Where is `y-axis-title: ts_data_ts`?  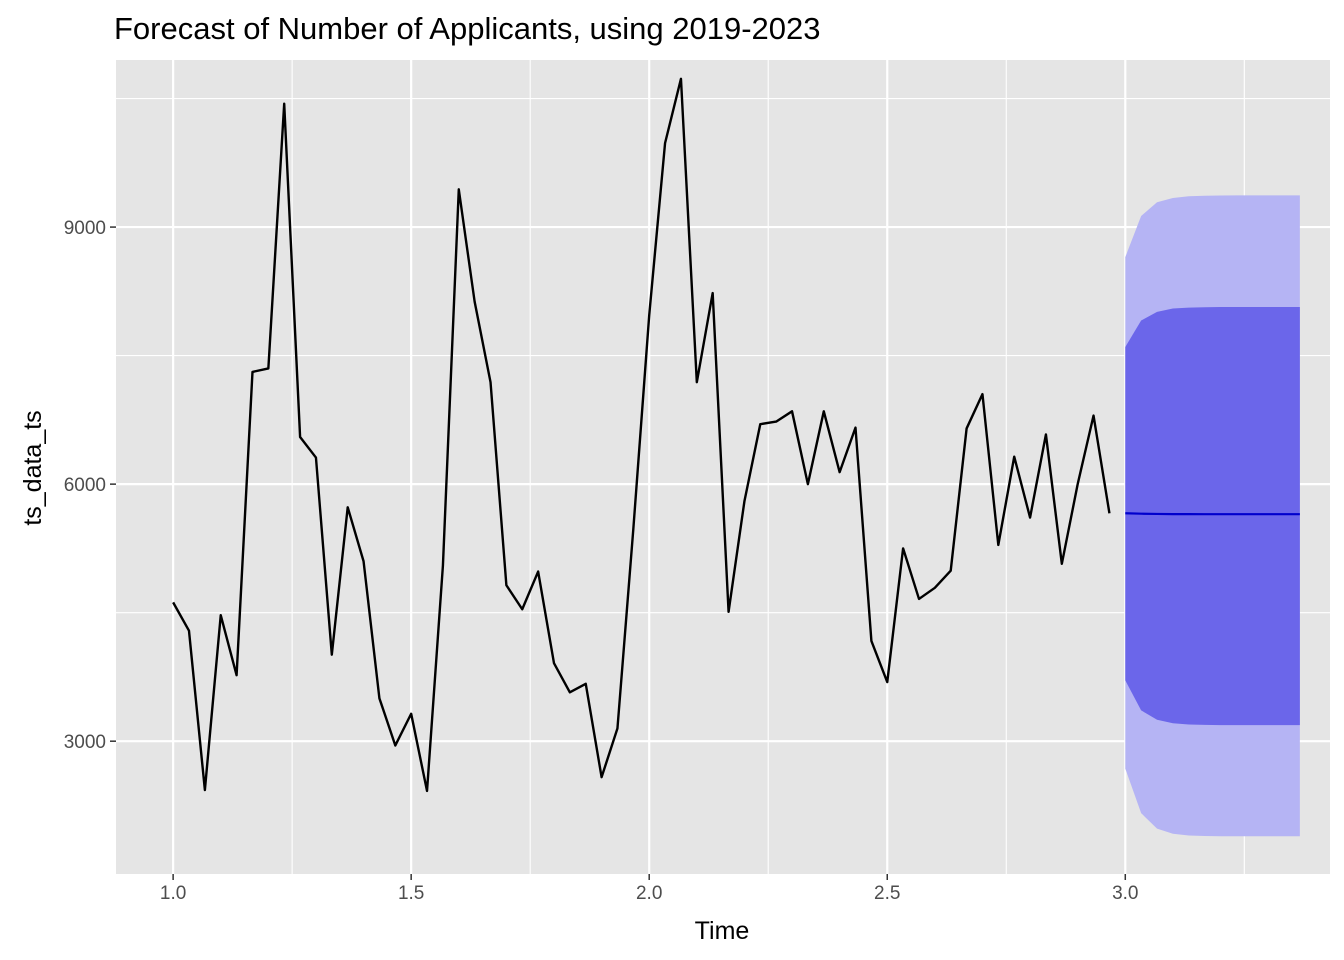 y-axis-title: ts_data_ts is located at coordinates (33, 467).